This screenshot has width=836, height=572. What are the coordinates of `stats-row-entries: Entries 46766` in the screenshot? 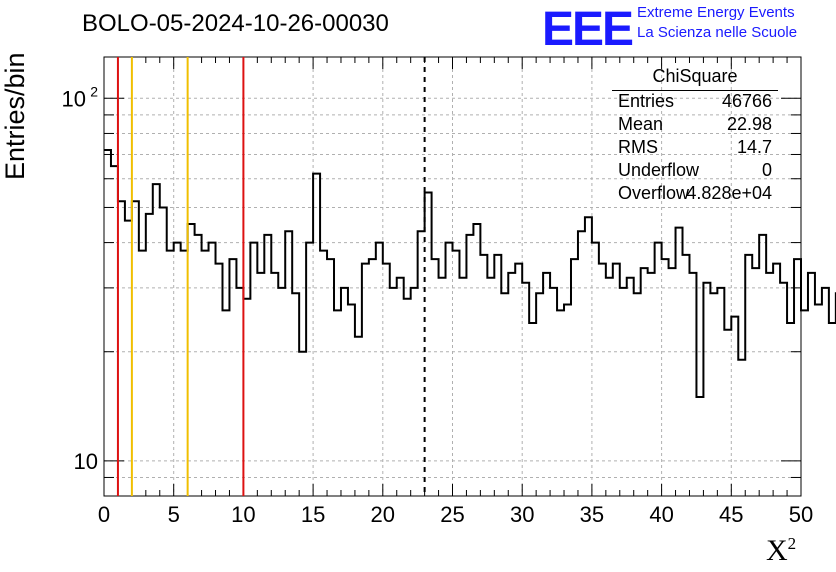 It's located at (695, 101).